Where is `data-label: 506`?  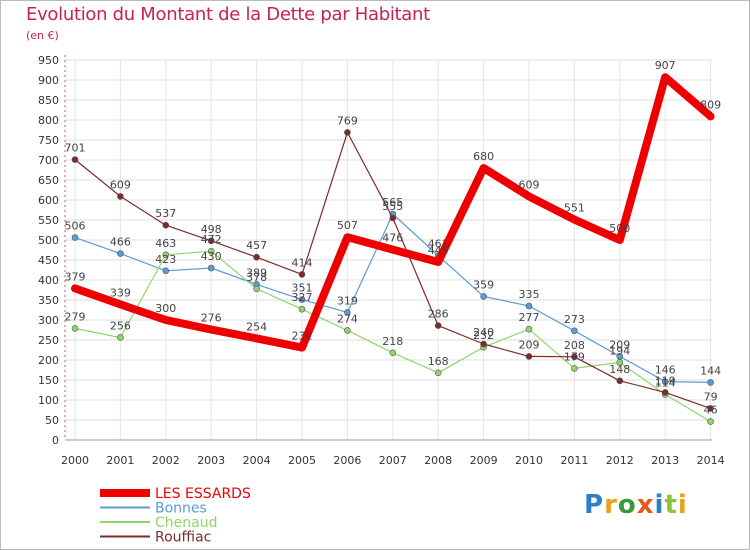
data-label: 506 is located at coordinates (75, 226).